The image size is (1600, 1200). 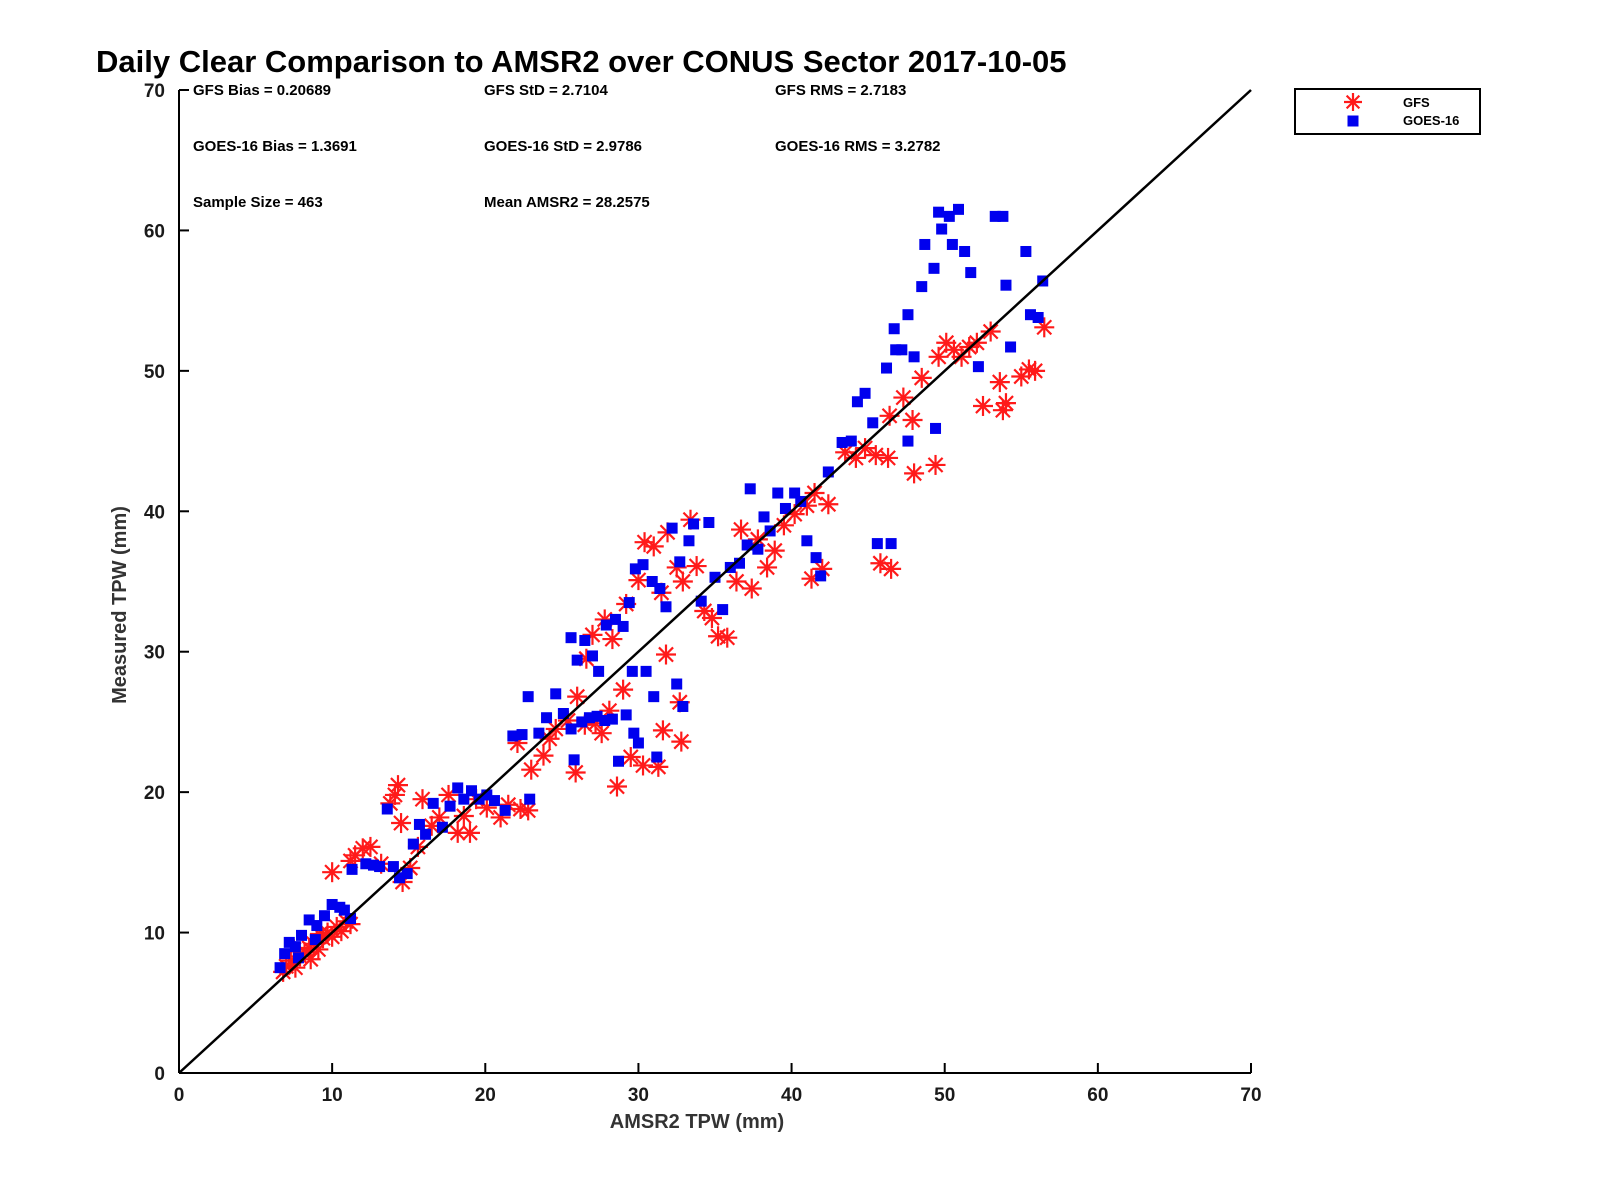 I want to click on legend: GFS GOES-16, so click(x=1387, y=111).